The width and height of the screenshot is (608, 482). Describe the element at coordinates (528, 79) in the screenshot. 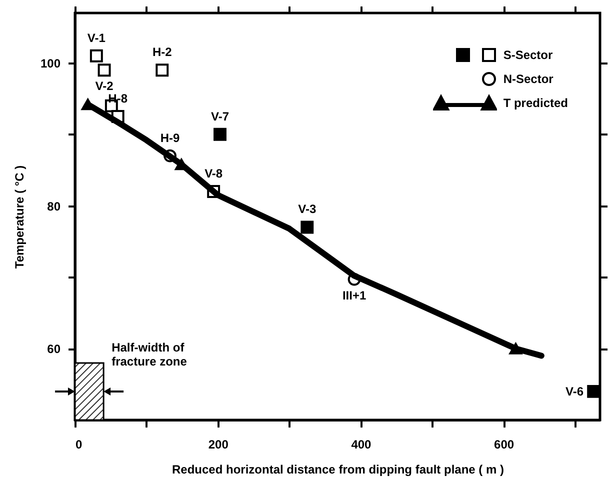

I see `legend-label: N-Sector` at that location.